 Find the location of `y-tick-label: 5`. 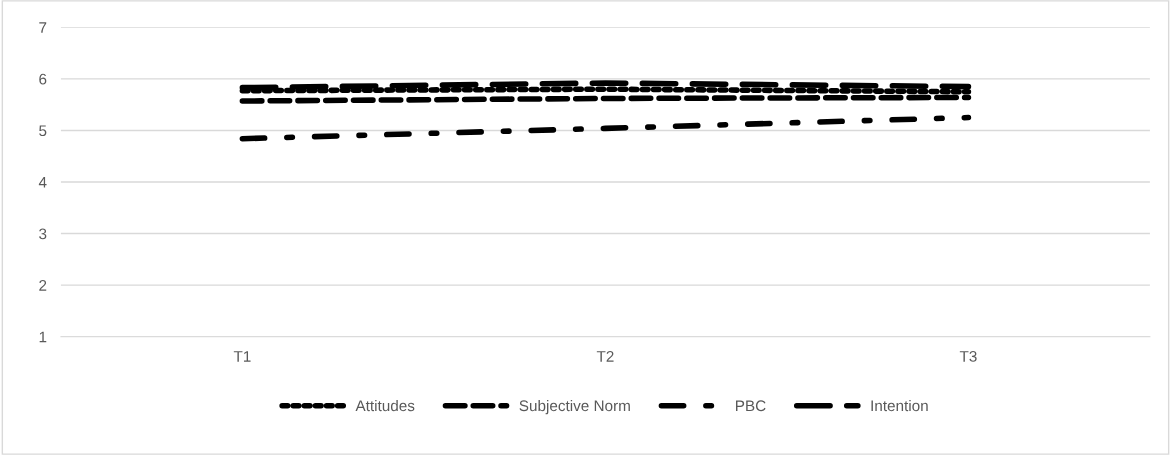

y-tick-label: 5 is located at coordinates (43, 131).